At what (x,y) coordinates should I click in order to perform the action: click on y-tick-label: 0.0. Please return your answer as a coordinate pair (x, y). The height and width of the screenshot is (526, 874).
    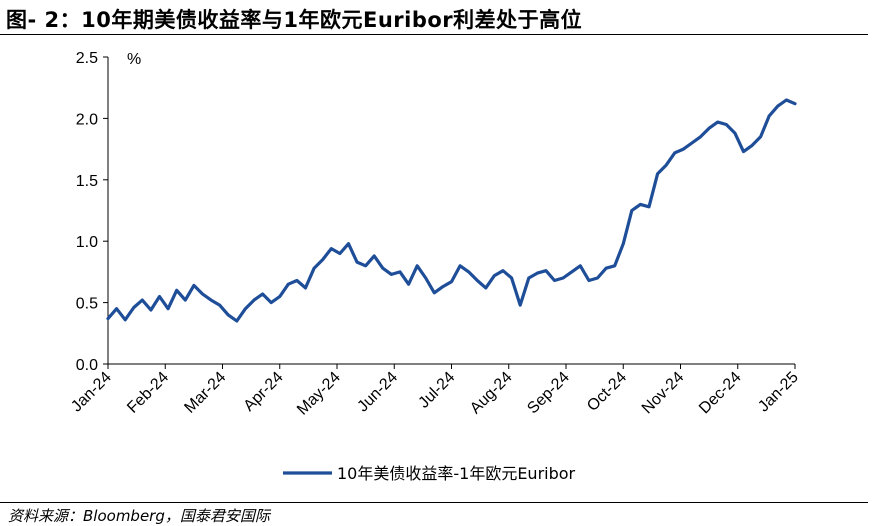
    Looking at the image, I should click on (87, 365).